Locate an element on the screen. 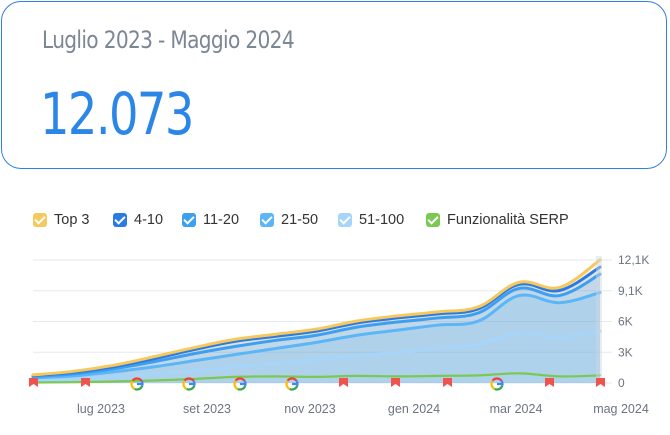 The width and height of the screenshot is (670, 435). period-label: Luglio 2023 - Maggio 2024 is located at coordinates (168, 40).